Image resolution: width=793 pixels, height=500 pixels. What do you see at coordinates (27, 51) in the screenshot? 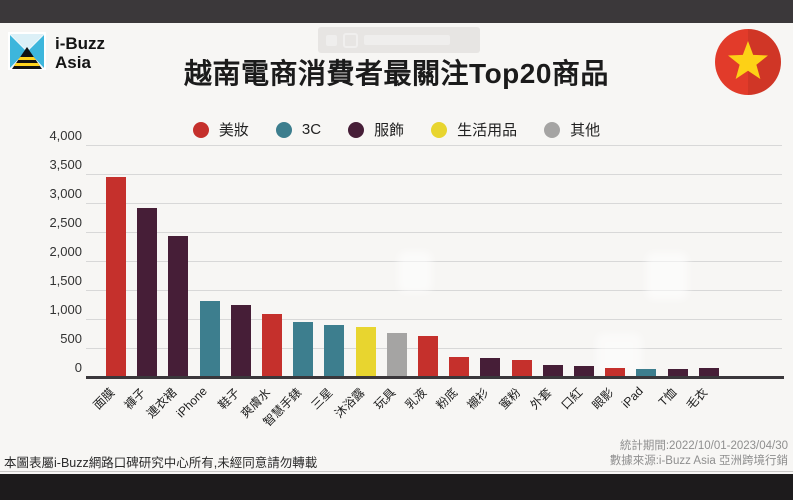
I see `ibuzz-logo-icon` at bounding box center [27, 51].